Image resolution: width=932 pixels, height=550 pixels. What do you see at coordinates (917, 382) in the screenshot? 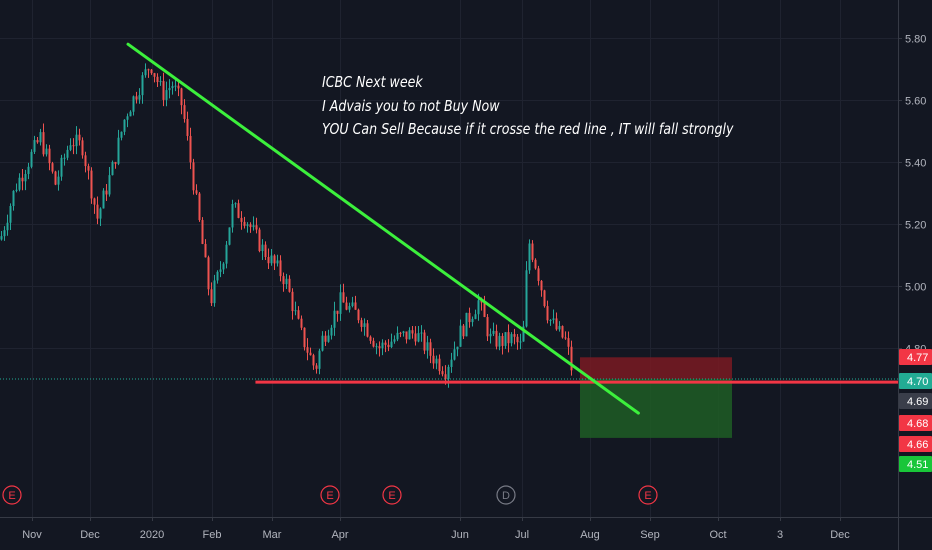
I see `price-label: 4.70` at bounding box center [917, 382].